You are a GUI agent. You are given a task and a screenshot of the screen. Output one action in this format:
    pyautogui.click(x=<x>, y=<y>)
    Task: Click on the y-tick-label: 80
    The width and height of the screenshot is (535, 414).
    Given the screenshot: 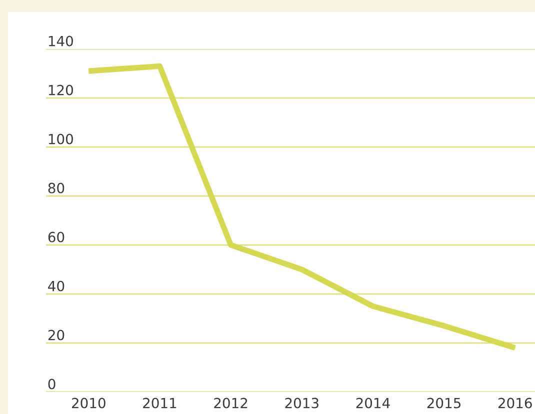 What is the action you would take?
    pyautogui.click(x=56, y=188)
    